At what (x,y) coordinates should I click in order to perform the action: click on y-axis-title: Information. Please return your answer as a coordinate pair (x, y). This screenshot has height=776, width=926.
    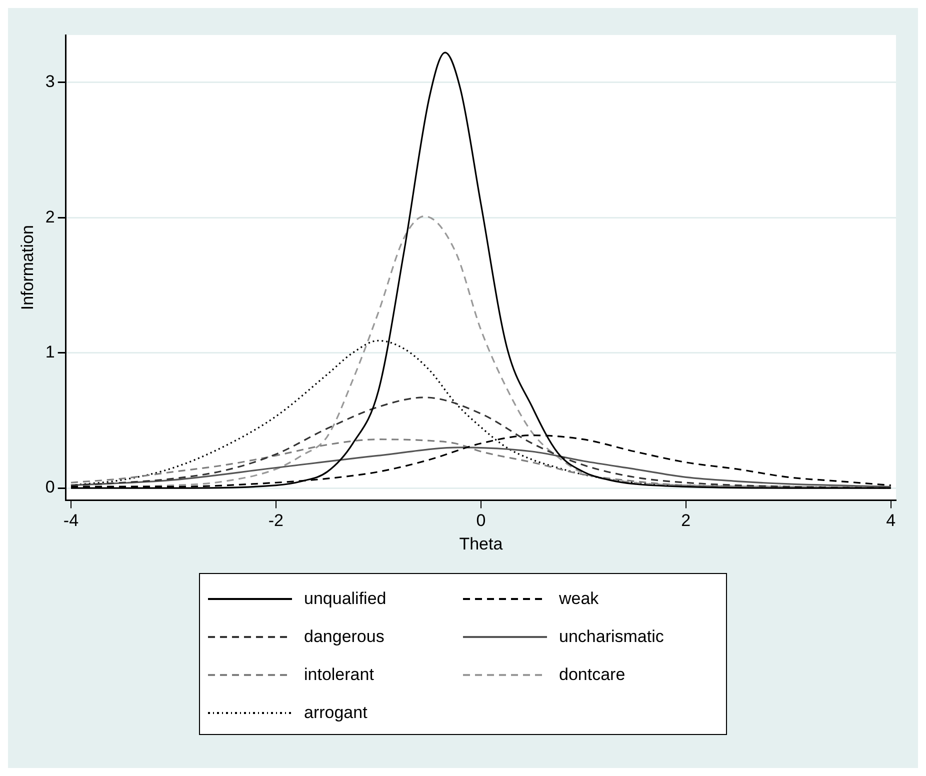
    Looking at the image, I should click on (27, 267).